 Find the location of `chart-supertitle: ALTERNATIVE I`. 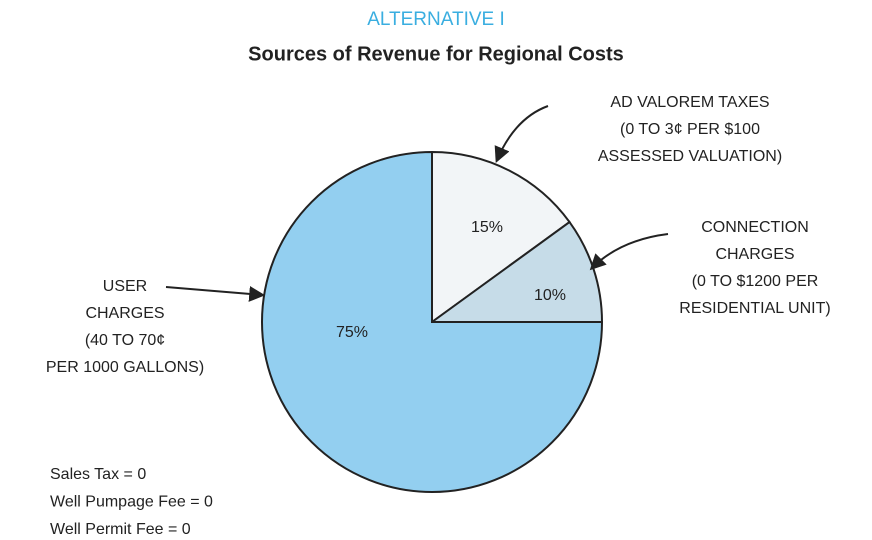

chart-supertitle: ALTERNATIVE I is located at coordinates (436, 19).